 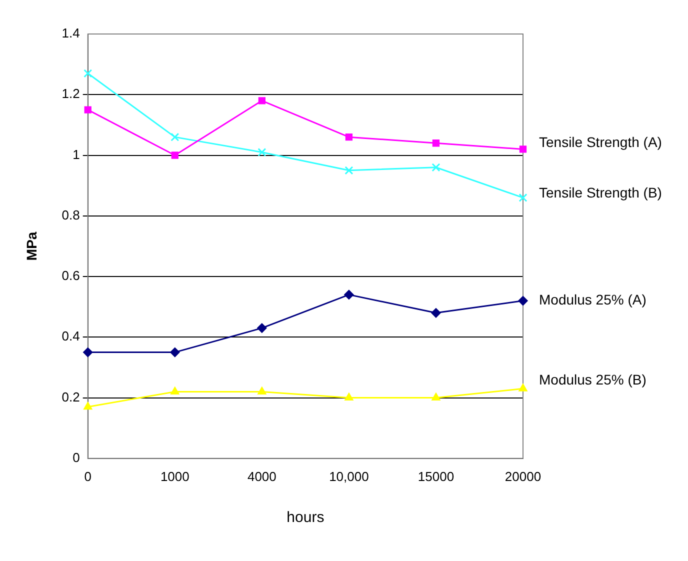 I want to click on x-tick-label: 4000, so click(x=261, y=476).